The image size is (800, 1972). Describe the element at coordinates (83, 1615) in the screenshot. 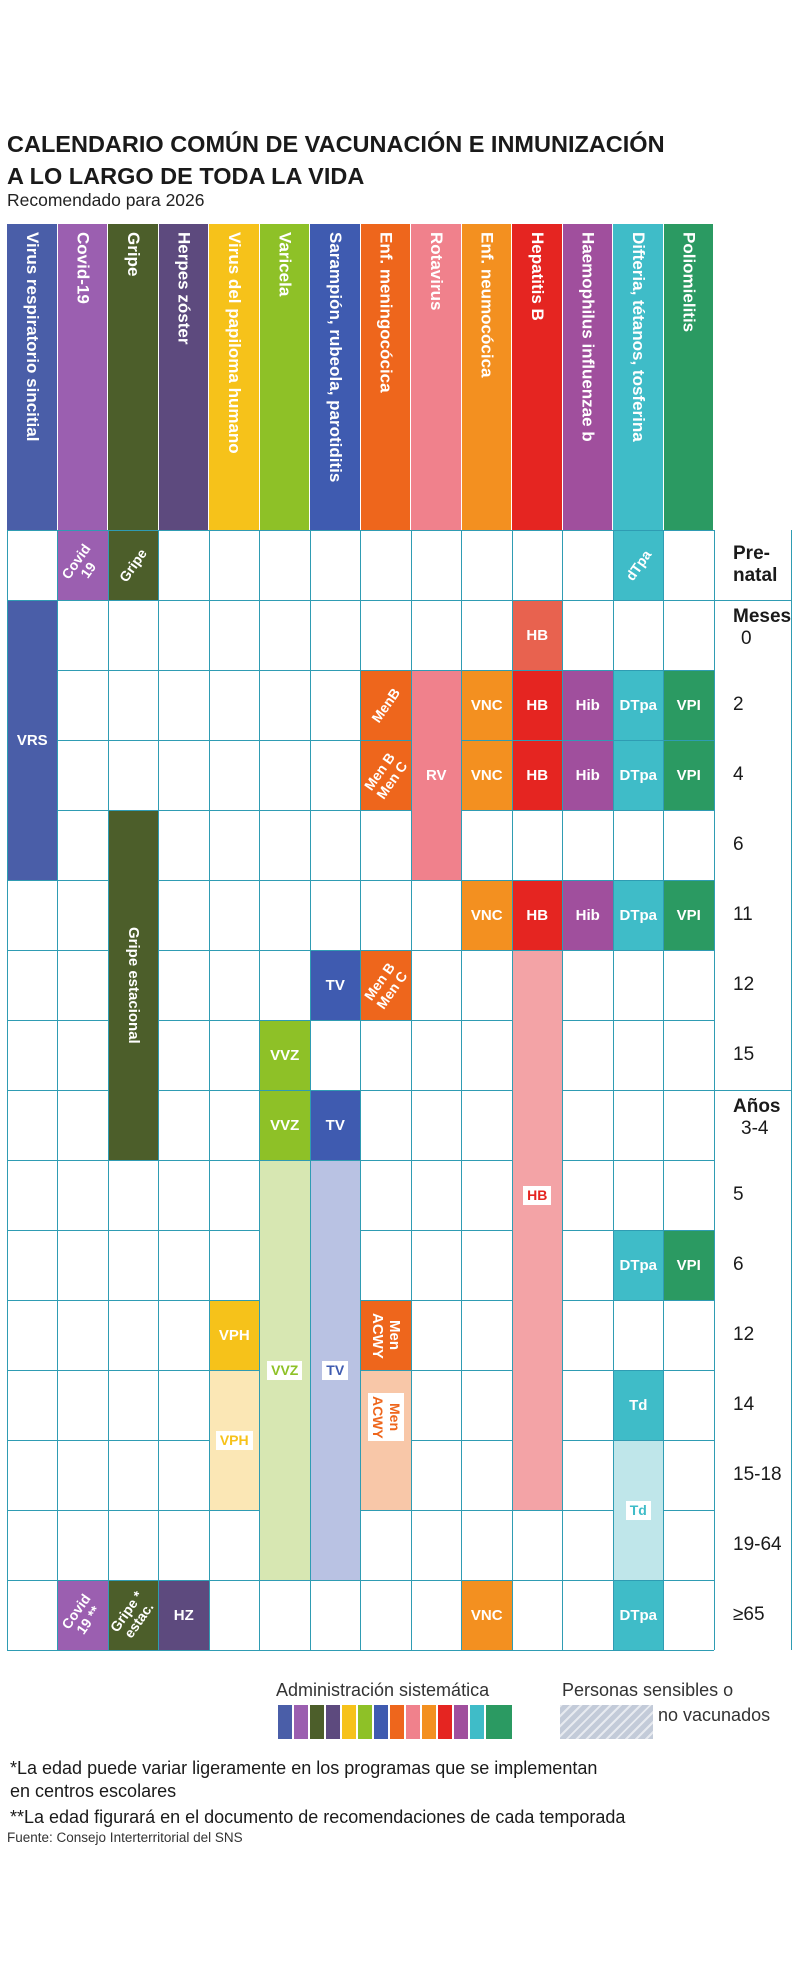

I see `vaccine-cell: Covid 19 **` at that location.